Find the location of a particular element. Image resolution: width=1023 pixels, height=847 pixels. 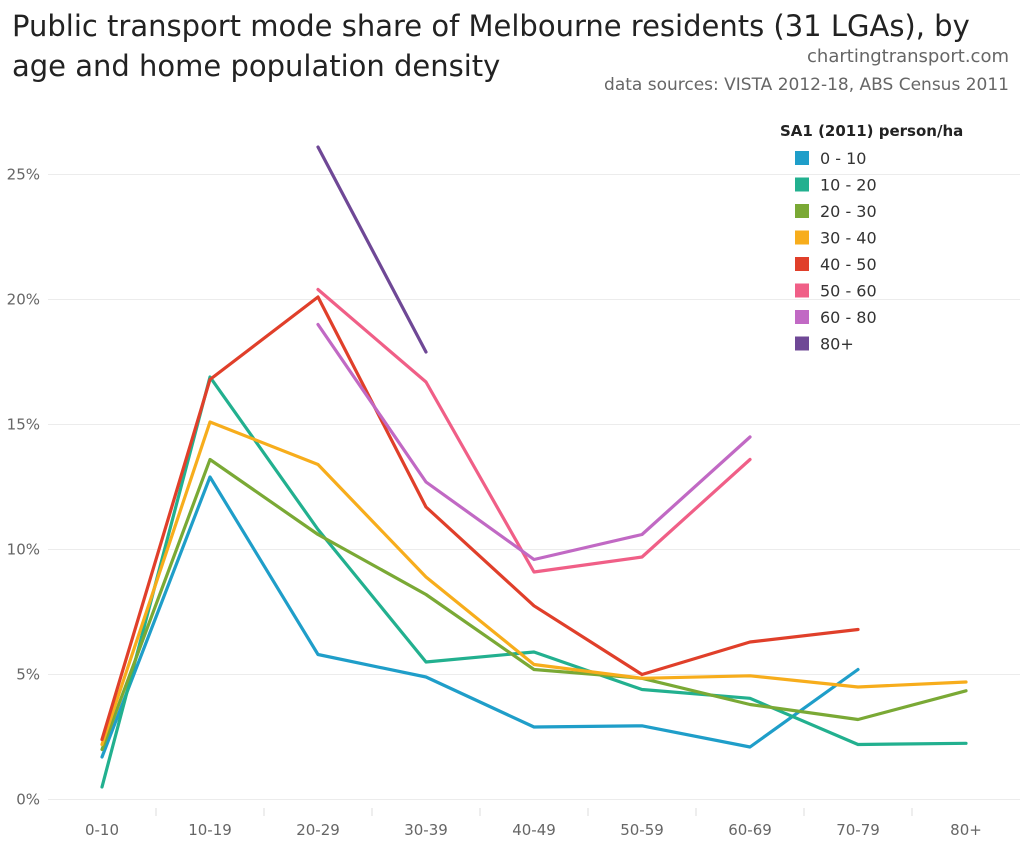

y-tick-label: 10% is located at coordinates (23, 550).